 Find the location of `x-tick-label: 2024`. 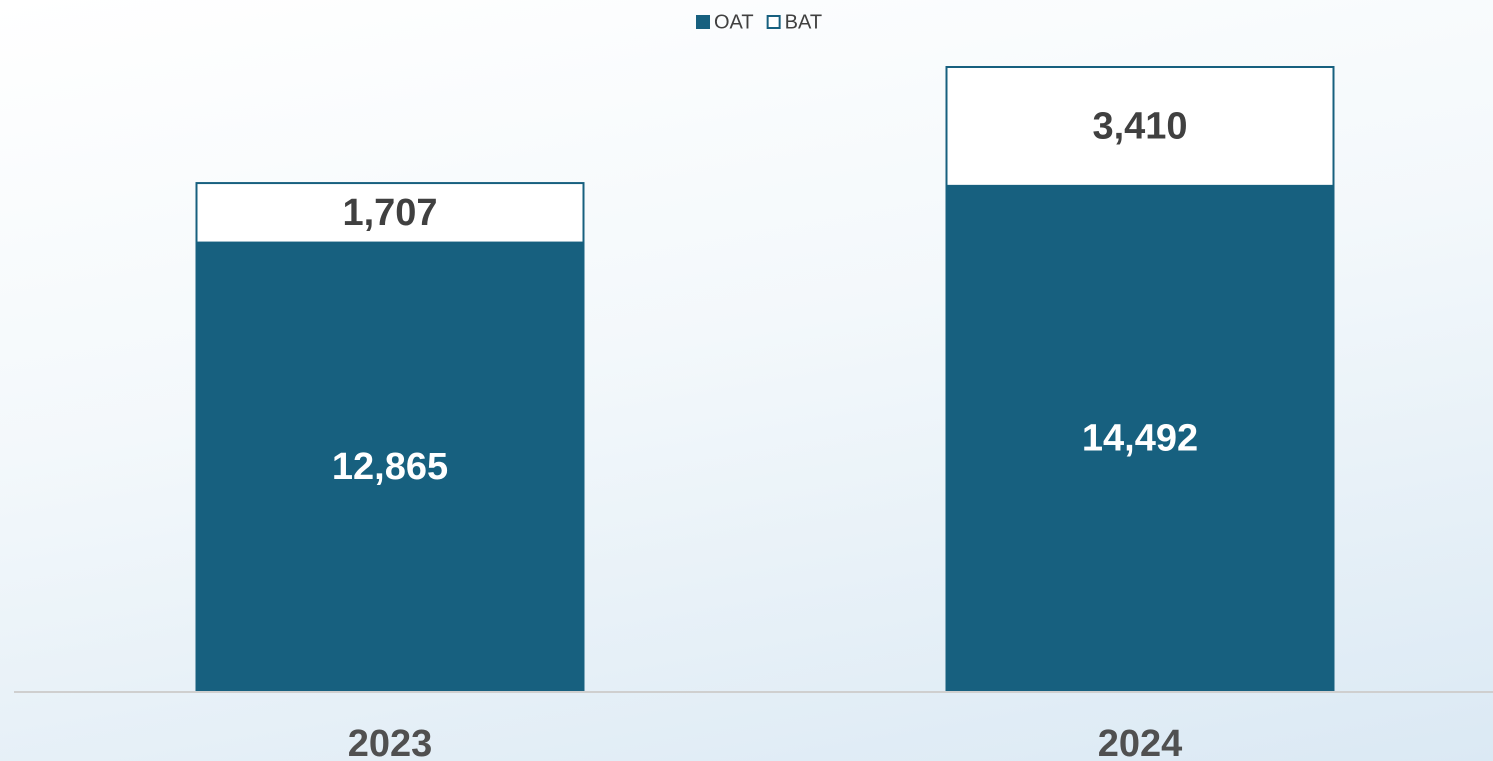

x-tick-label: 2024 is located at coordinates (1140, 742).